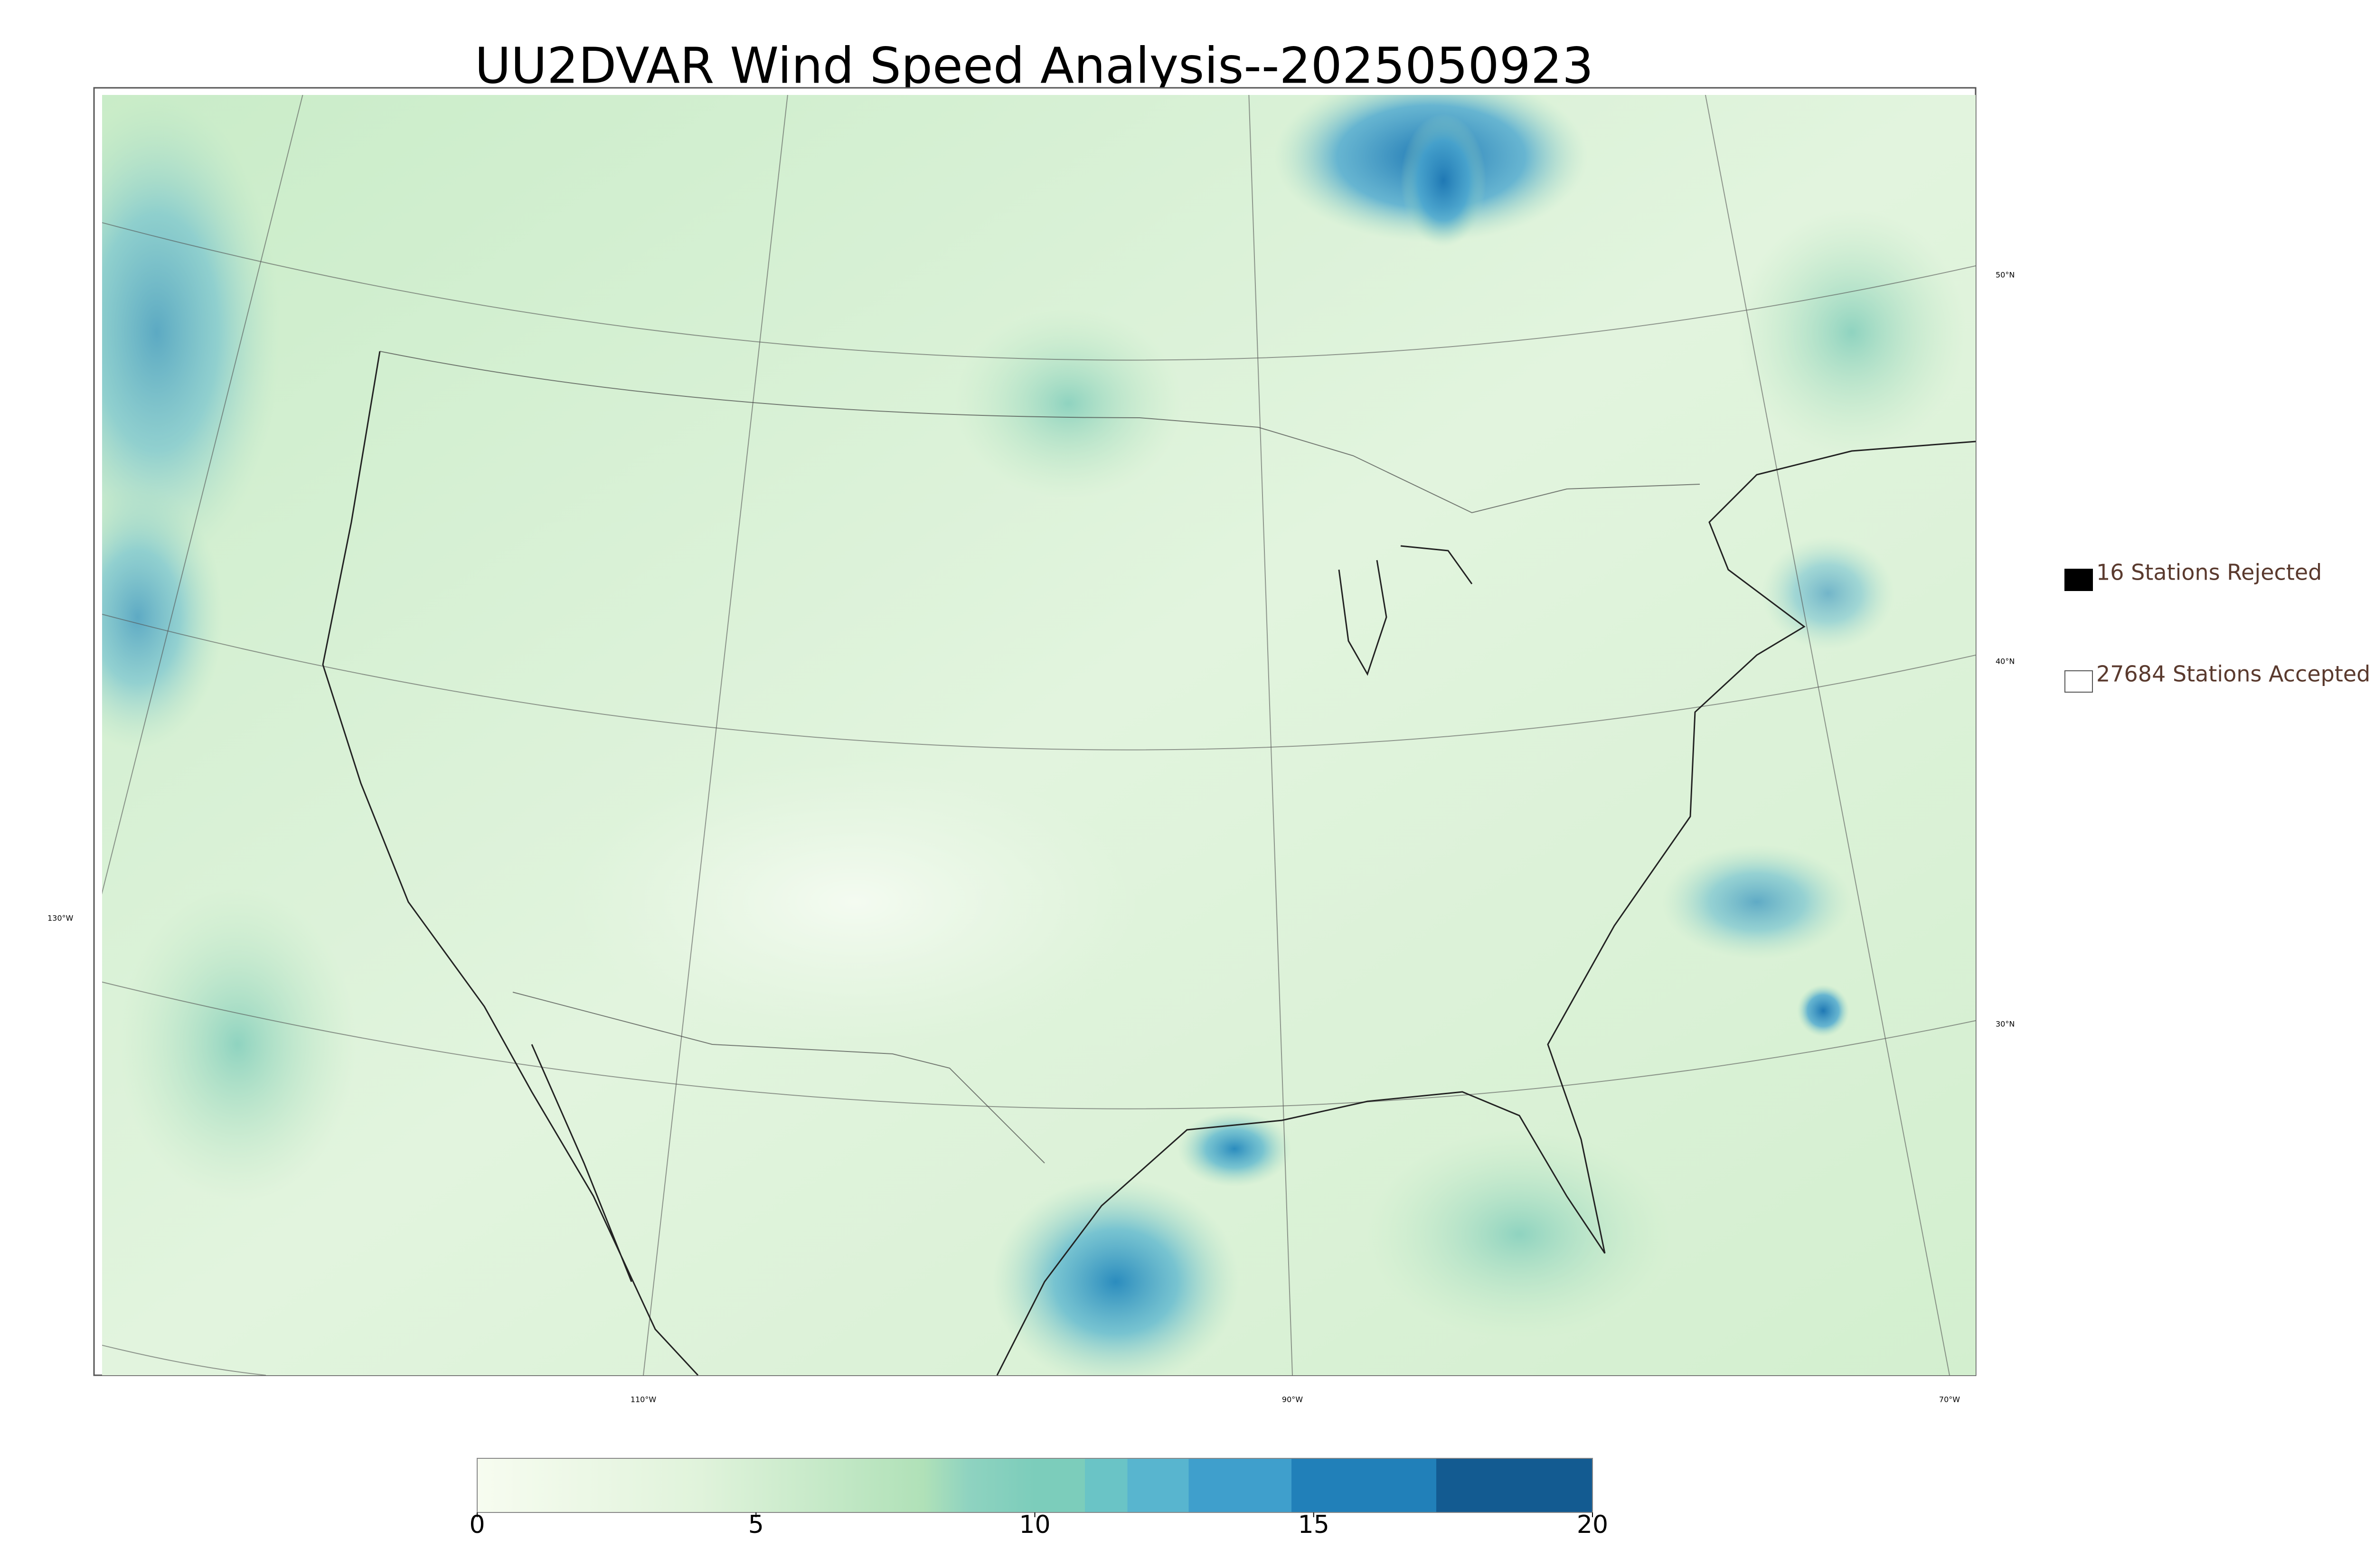  Describe the element at coordinates (1035, 1485) in the screenshot. I see `colorbar` at that location.